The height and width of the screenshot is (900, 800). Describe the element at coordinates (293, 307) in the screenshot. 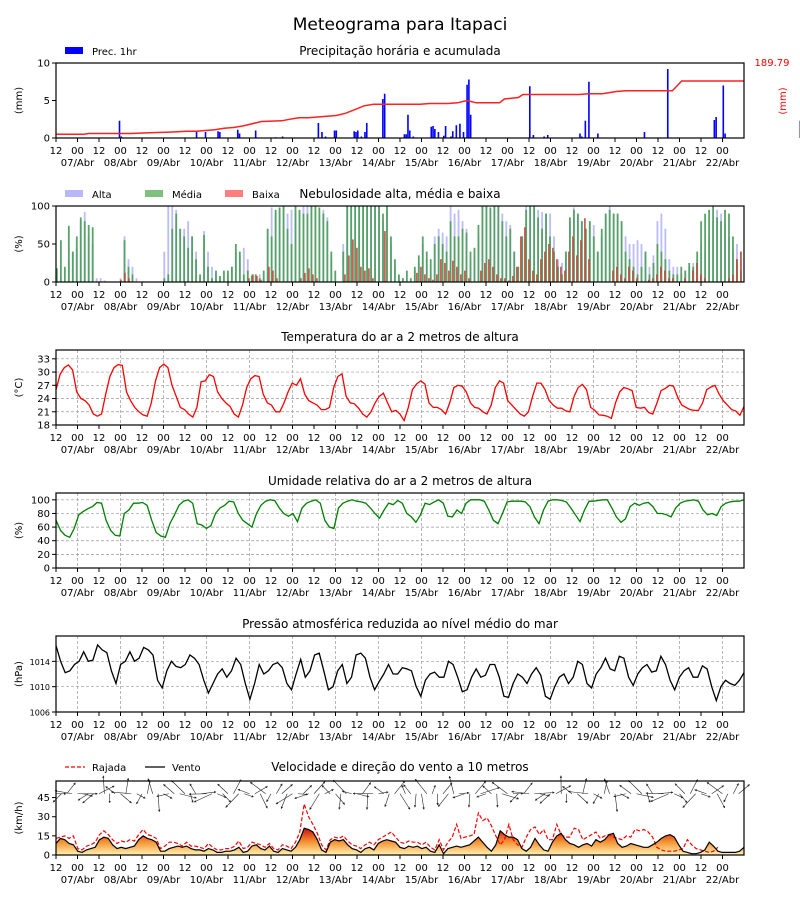

I see `x-tick-date-label: 12/Abr` at that location.